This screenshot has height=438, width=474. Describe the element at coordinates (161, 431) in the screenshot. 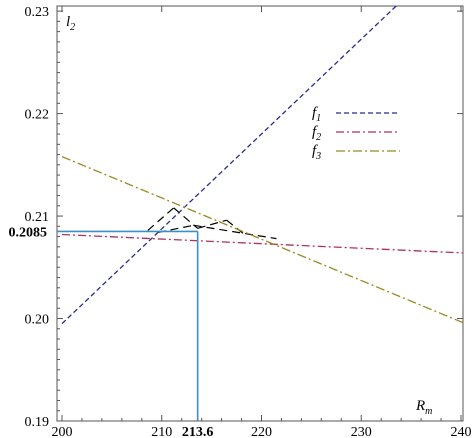

I see `x-tick-label: 210` at that location.